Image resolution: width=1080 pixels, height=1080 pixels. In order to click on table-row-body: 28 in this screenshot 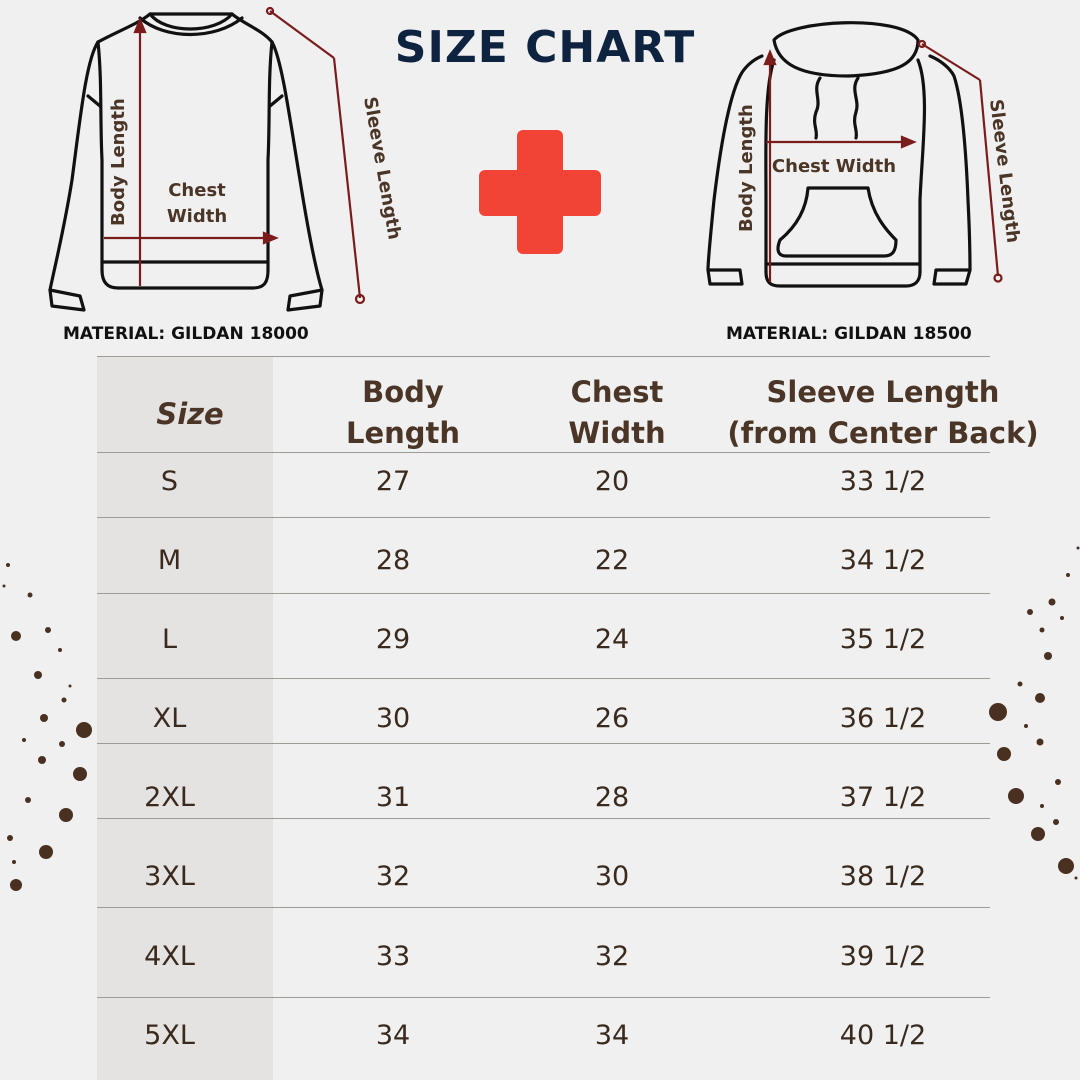, I will do `click(393, 560)`.